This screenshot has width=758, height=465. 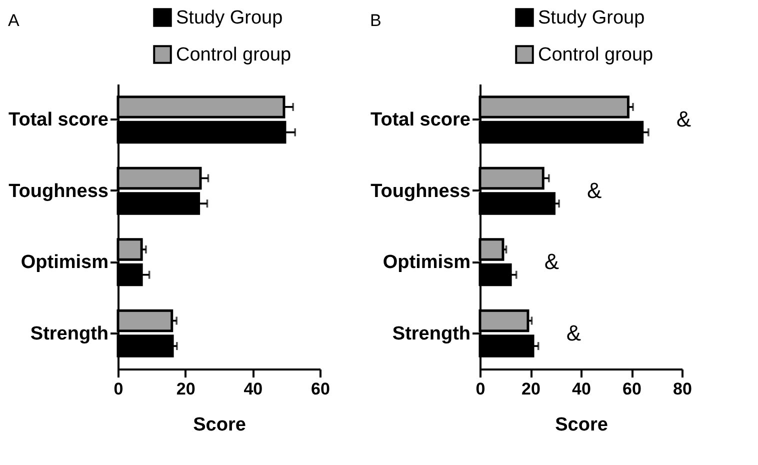 I want to click on chart-title: A, so click(x=14, y=20).